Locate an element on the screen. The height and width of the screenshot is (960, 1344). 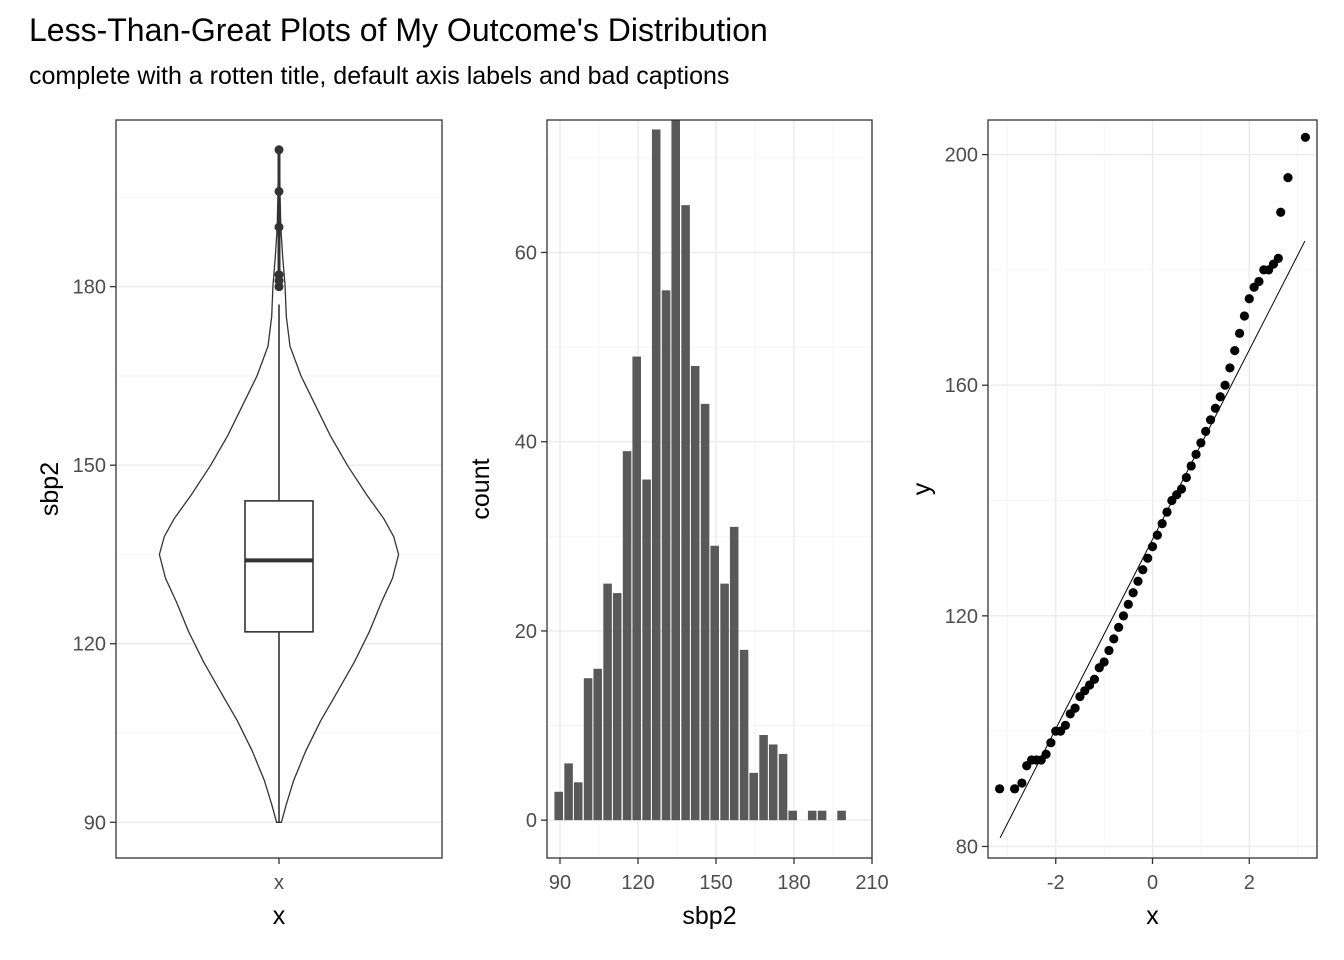
y-tick-label: 200 is located at coordinates (961, 156).